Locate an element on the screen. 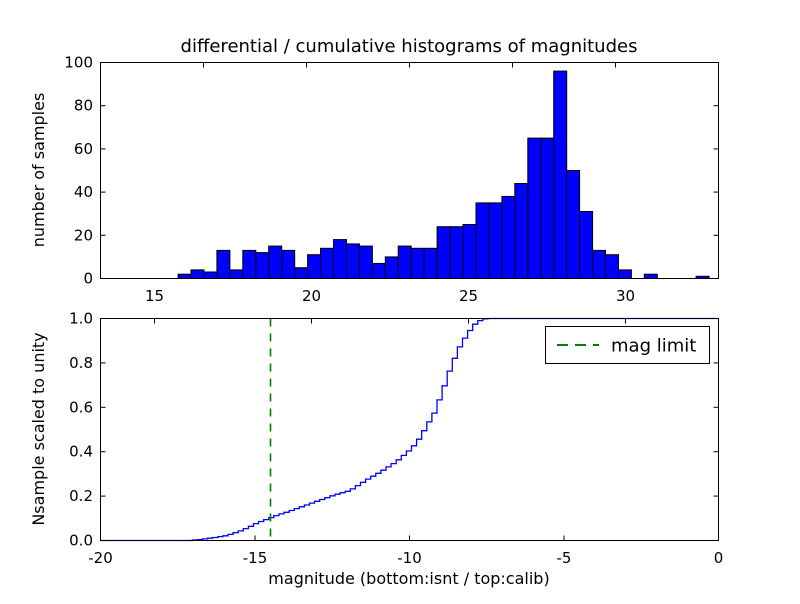  y-tick-label: 1.0 is located at coordinates (81, 319).